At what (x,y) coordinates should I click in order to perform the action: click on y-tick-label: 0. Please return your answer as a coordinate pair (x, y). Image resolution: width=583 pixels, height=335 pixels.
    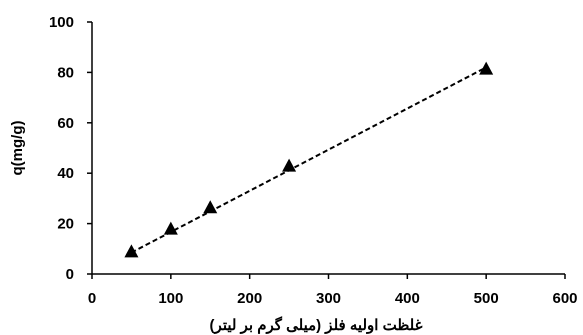
    Looking at the image, I should click on (70, 274).